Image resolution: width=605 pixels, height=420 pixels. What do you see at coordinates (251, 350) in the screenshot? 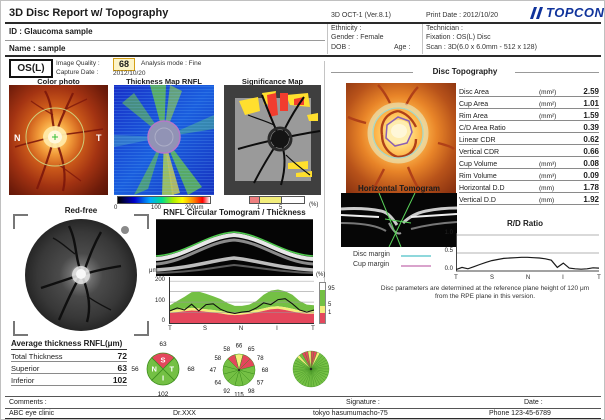
I see `pie-value-label: 65` at bounding box center [251, 350].